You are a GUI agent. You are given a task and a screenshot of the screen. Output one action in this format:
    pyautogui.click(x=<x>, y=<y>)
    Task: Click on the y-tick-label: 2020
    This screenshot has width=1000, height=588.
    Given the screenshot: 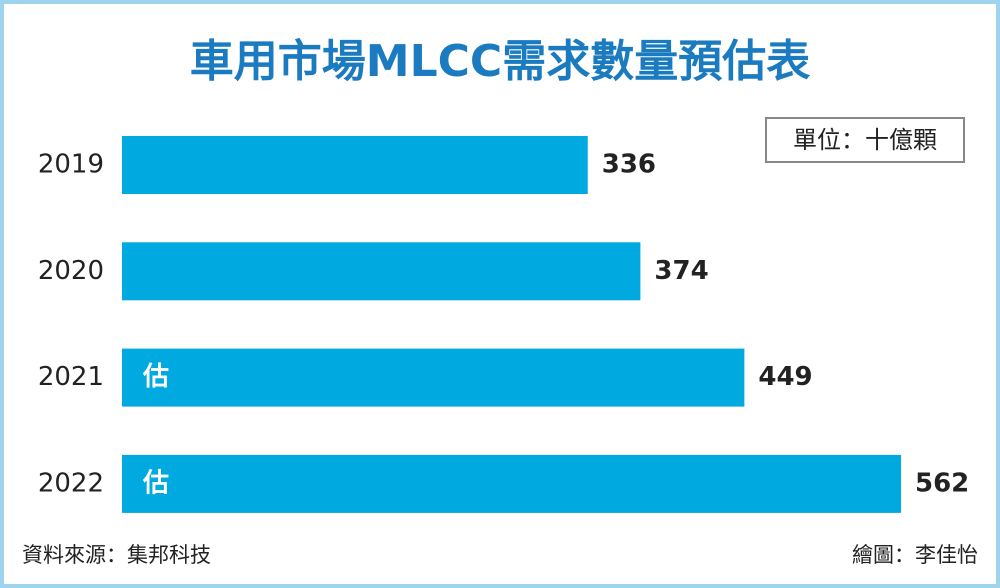 What is the action you would take?
    pyautogui.click(x=71, y=271)
    